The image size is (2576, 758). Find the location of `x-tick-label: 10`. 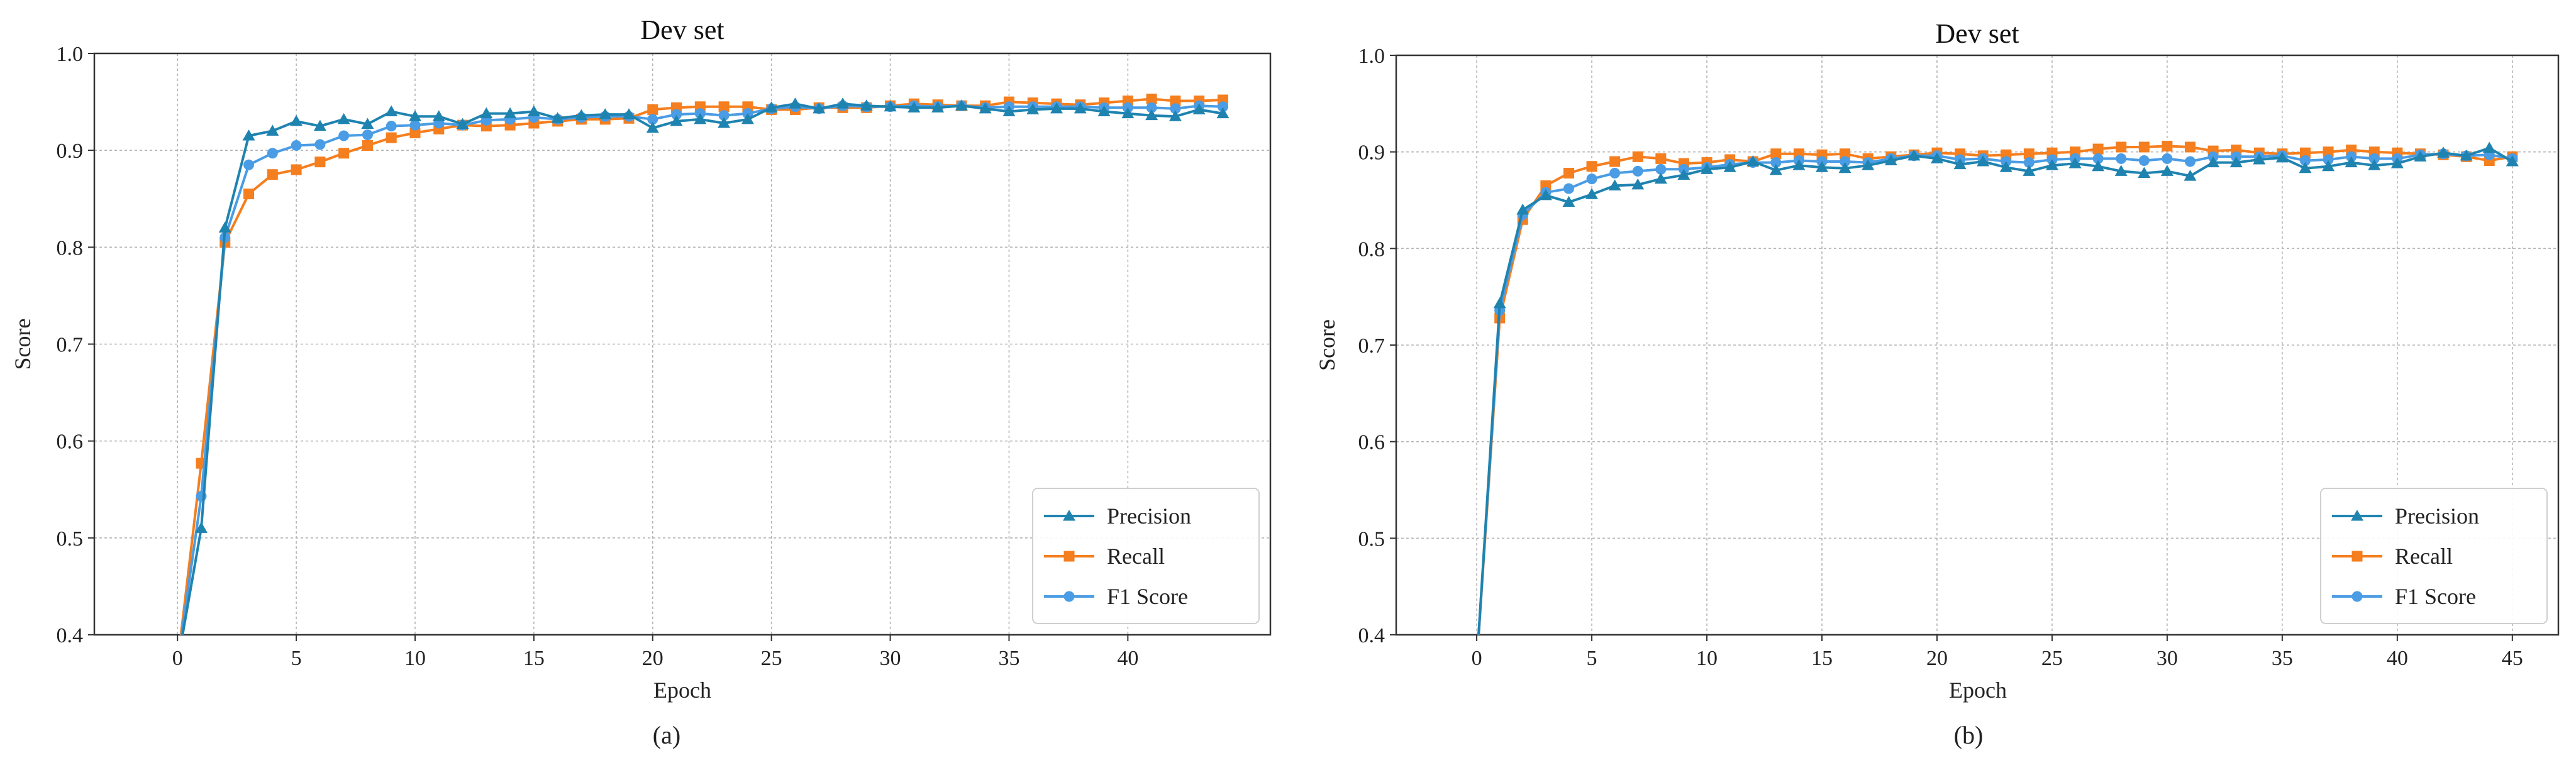

x-tick-label: 10 is located at coordinates (415, 658).